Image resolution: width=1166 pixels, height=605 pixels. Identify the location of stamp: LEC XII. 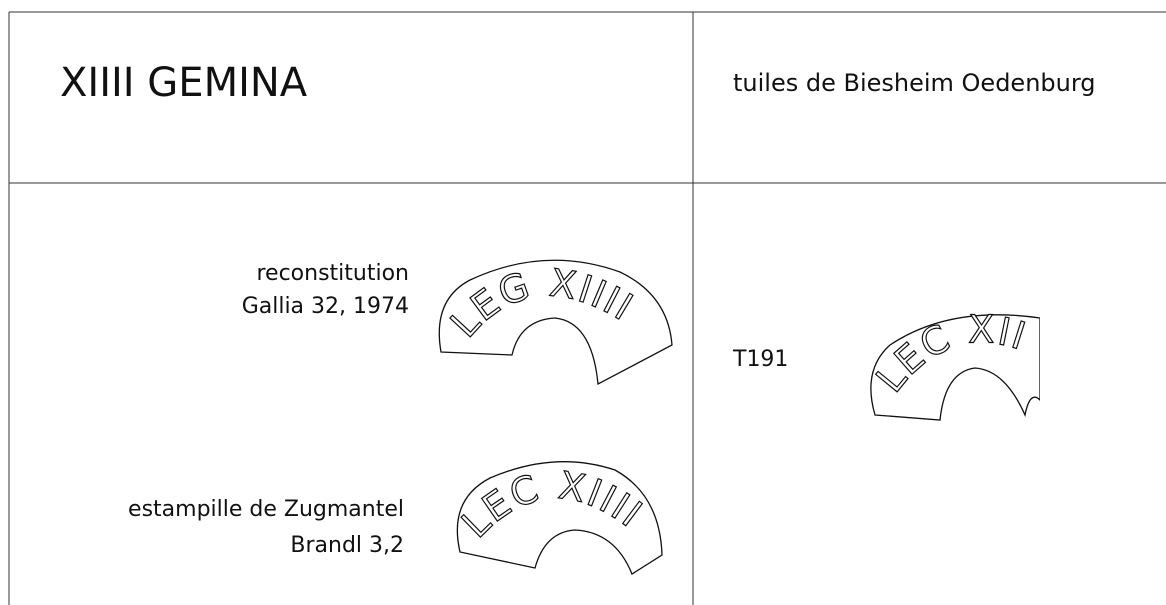
(953, 364).